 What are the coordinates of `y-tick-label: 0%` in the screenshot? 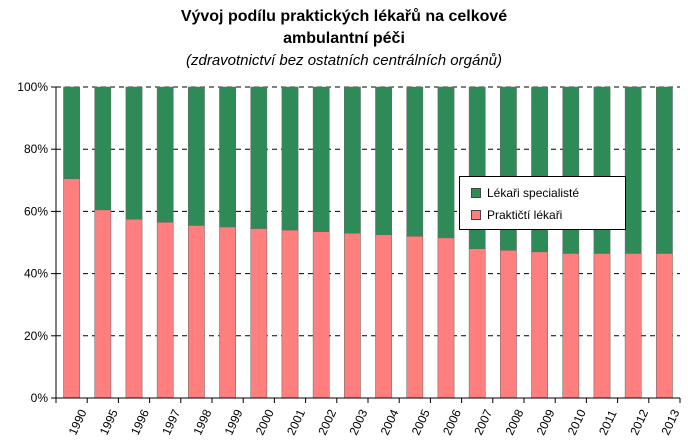 It's located at (40, 398).